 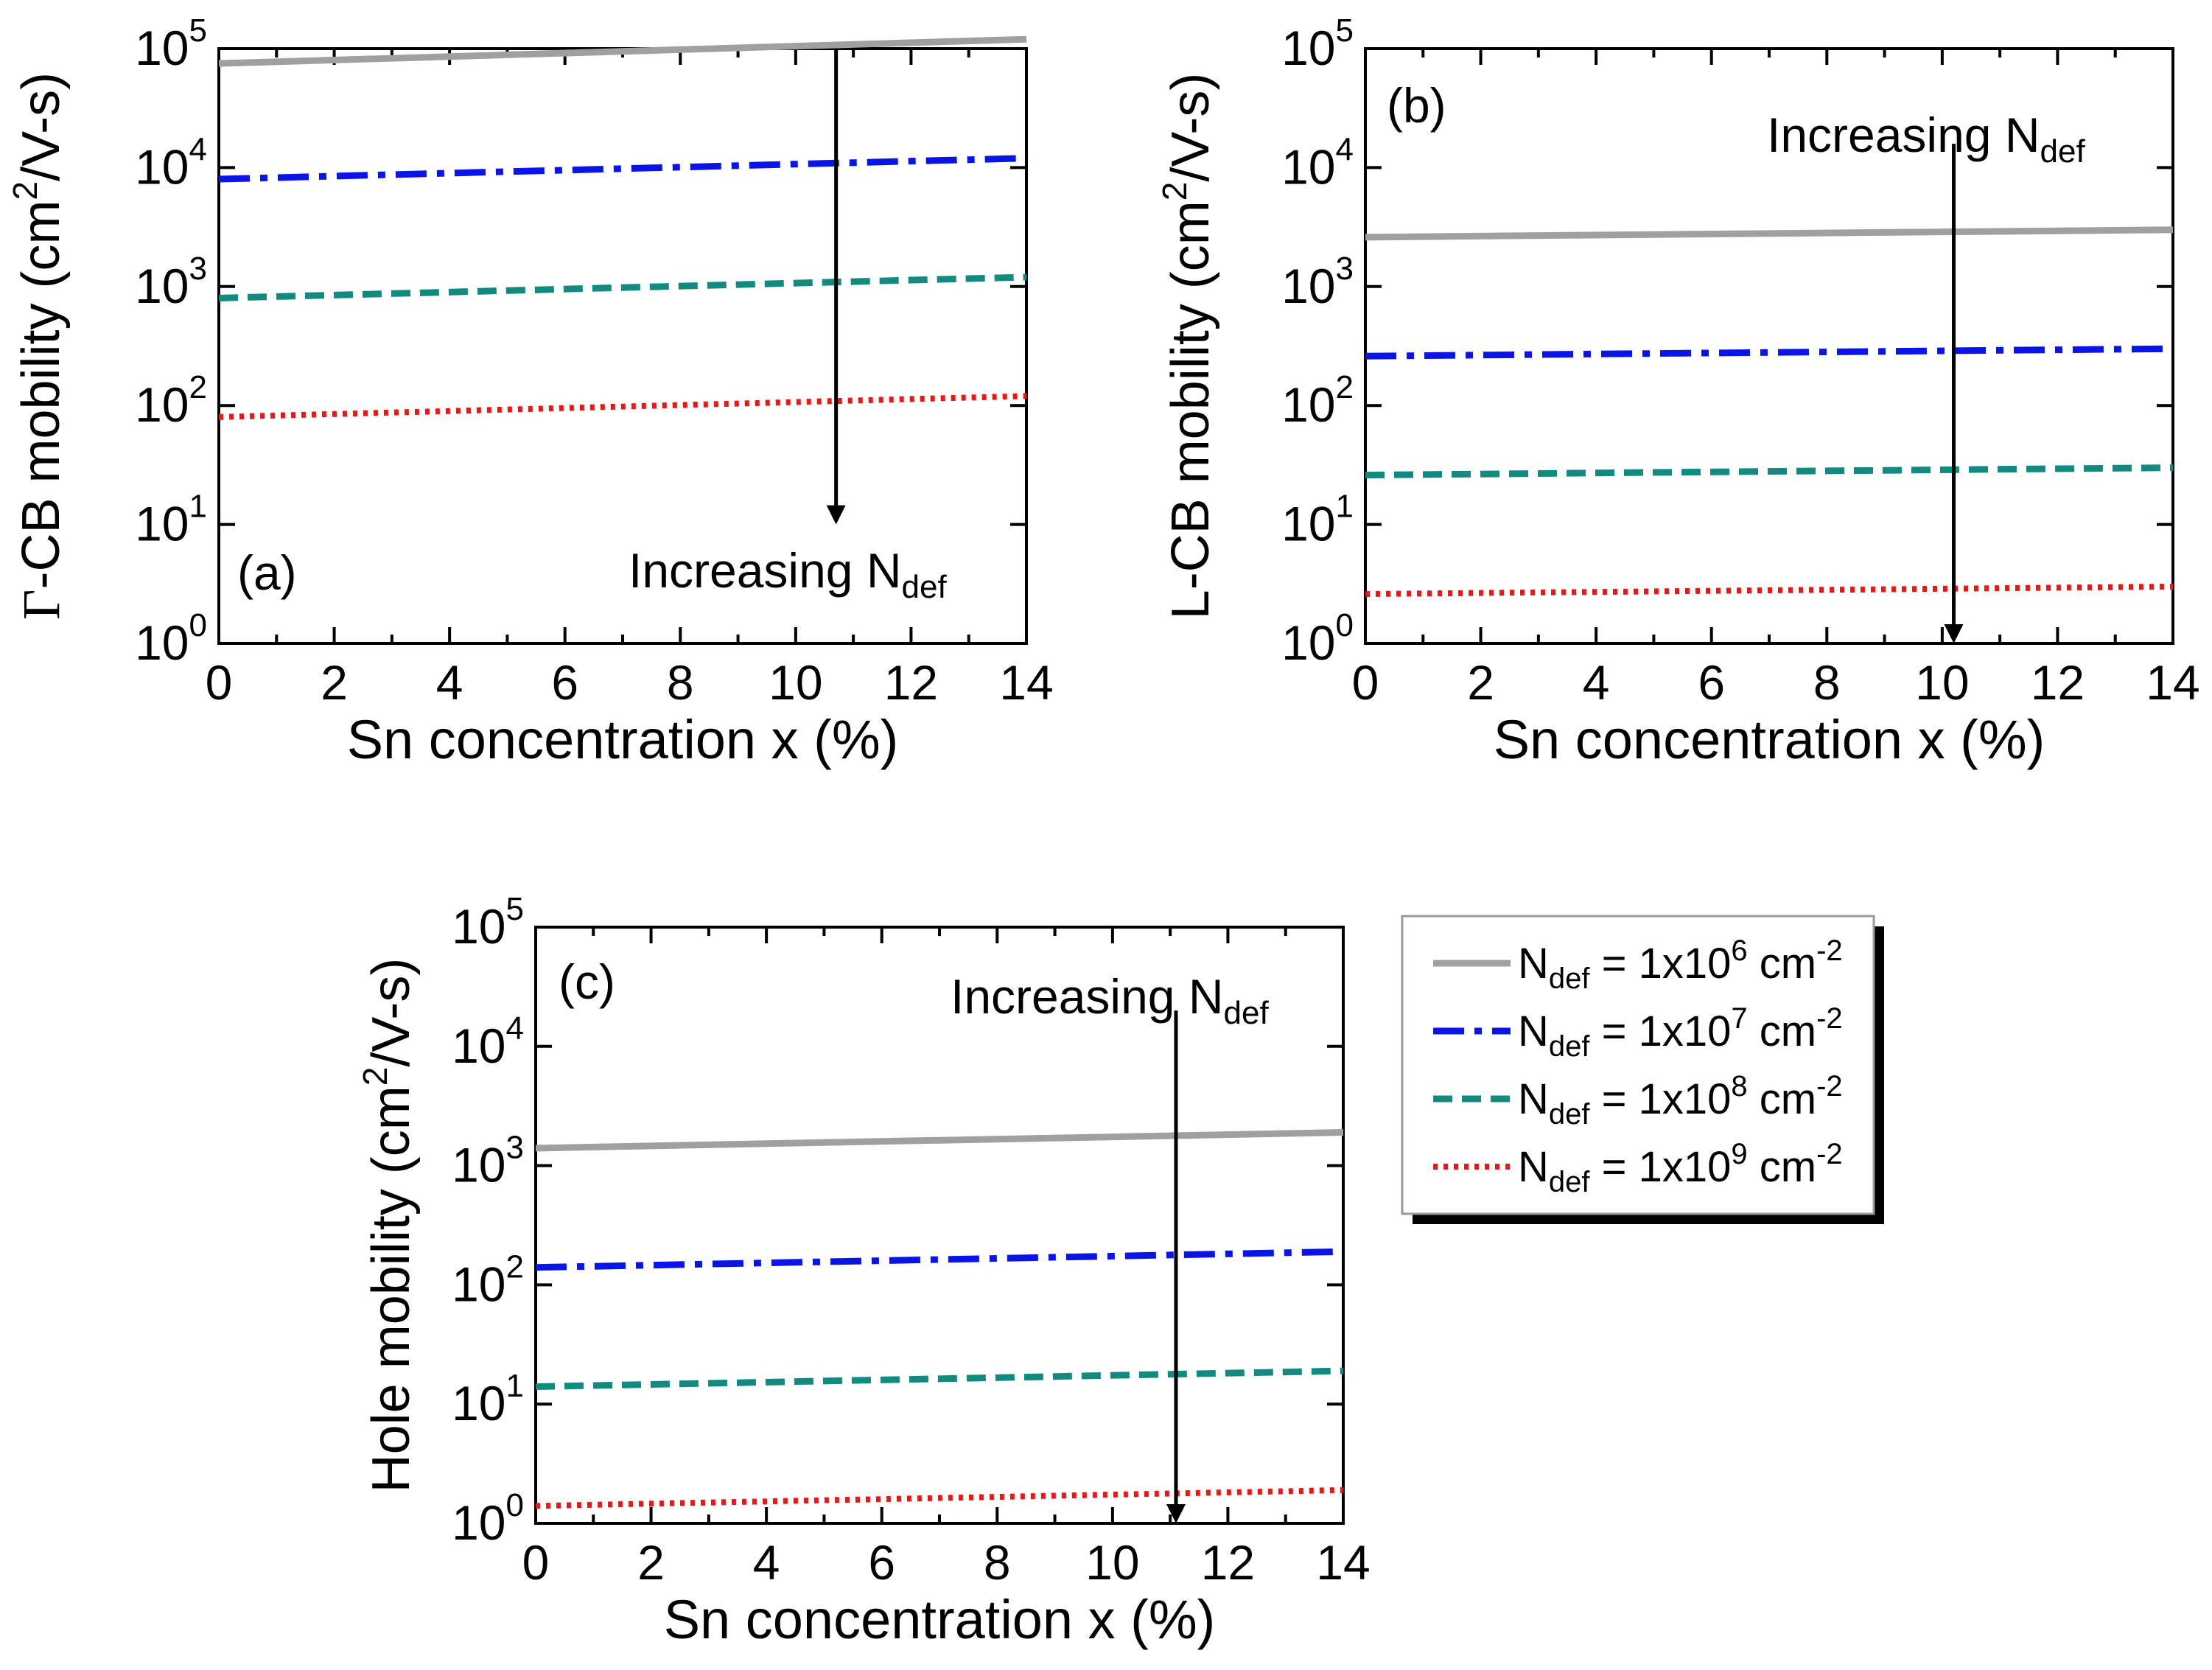 What do you see at coordinates (38, 346) in the screenshot?
I see `y-axis-label: Γ-CB mobility (cm2/V-s)` at bounding box center [38, 346].